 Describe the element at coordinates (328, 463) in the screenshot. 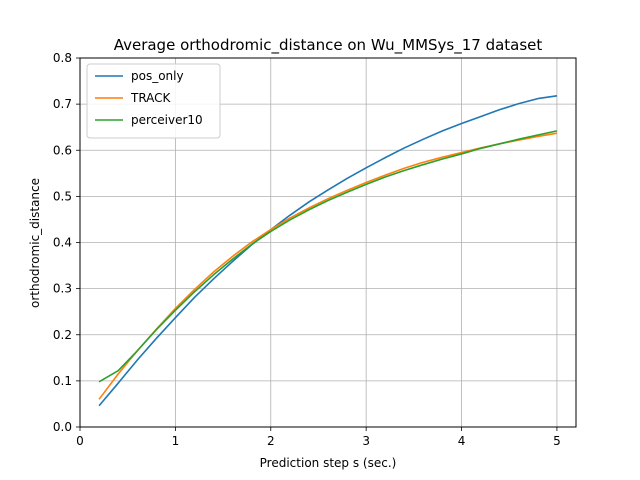

I see `x-axis-label: Prediction step s (sec.)` at that location.